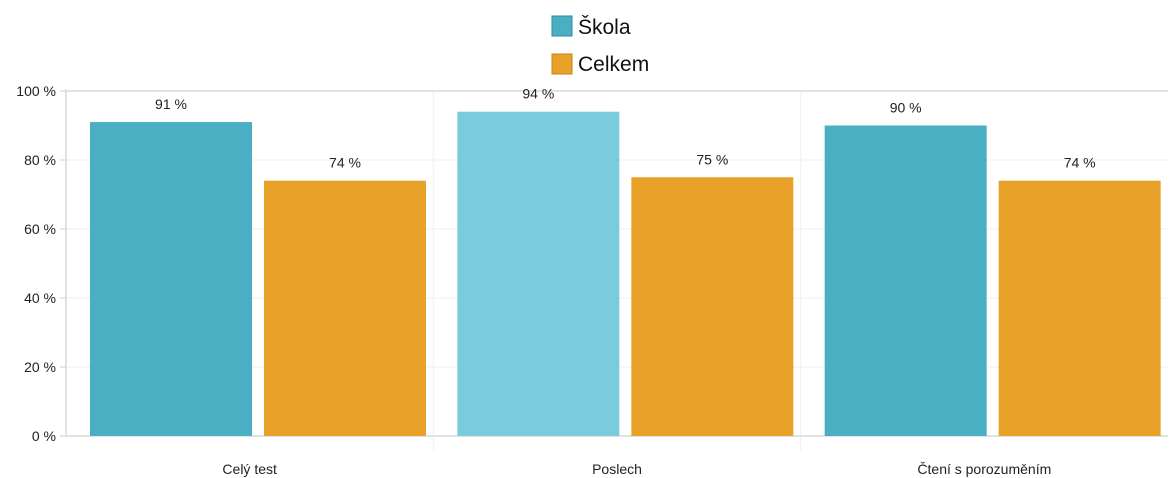 The image size is (1171, 478). Describe the element at coordinates (906, 108) in the screenshot. I see `data-label: 90 %` at that location.